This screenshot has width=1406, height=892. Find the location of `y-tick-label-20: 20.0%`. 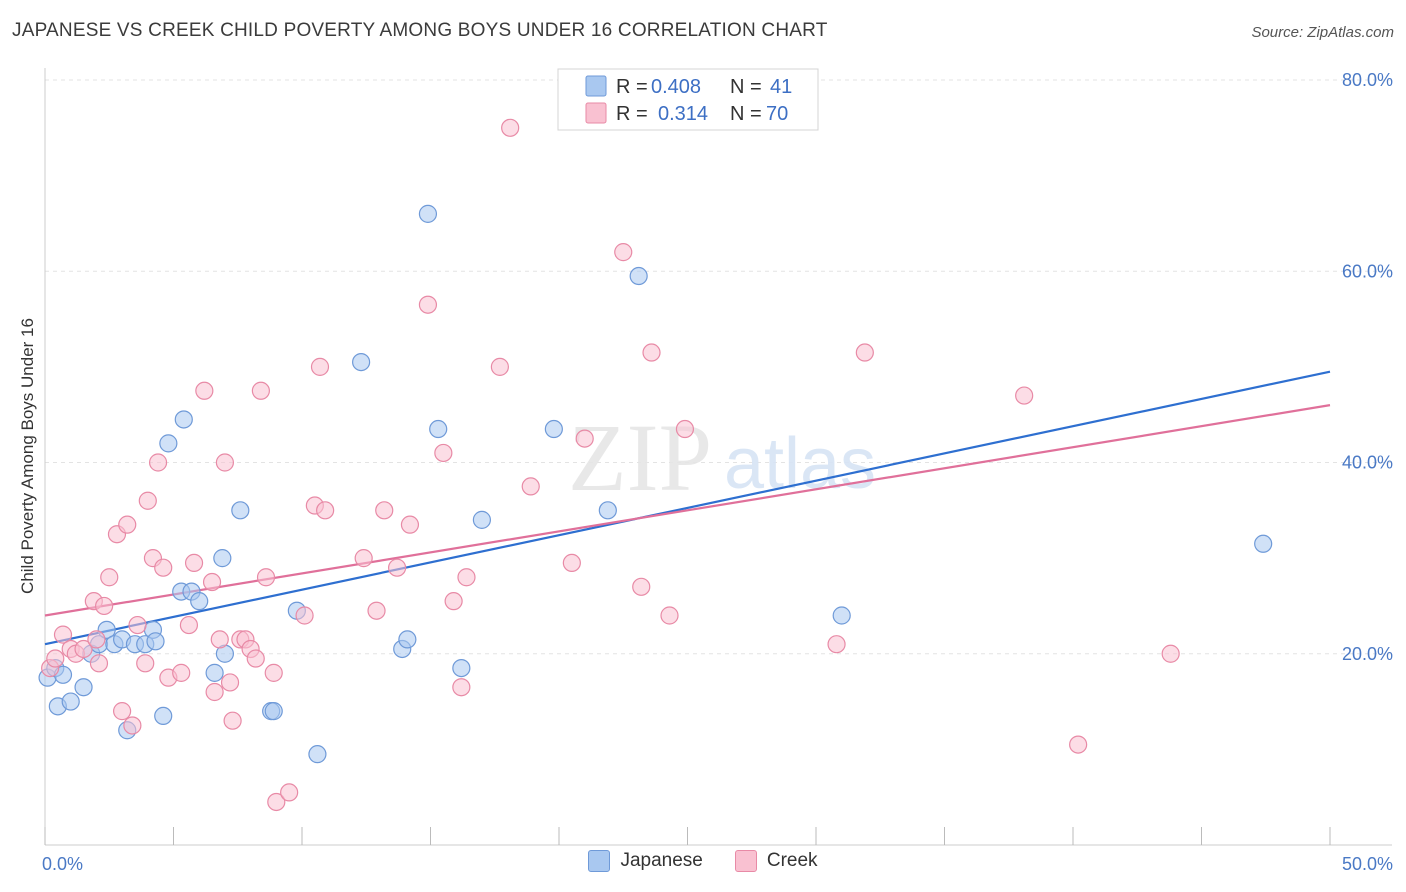

y-tick-label-20: 20.0% is located at coordinates (1367, 654).